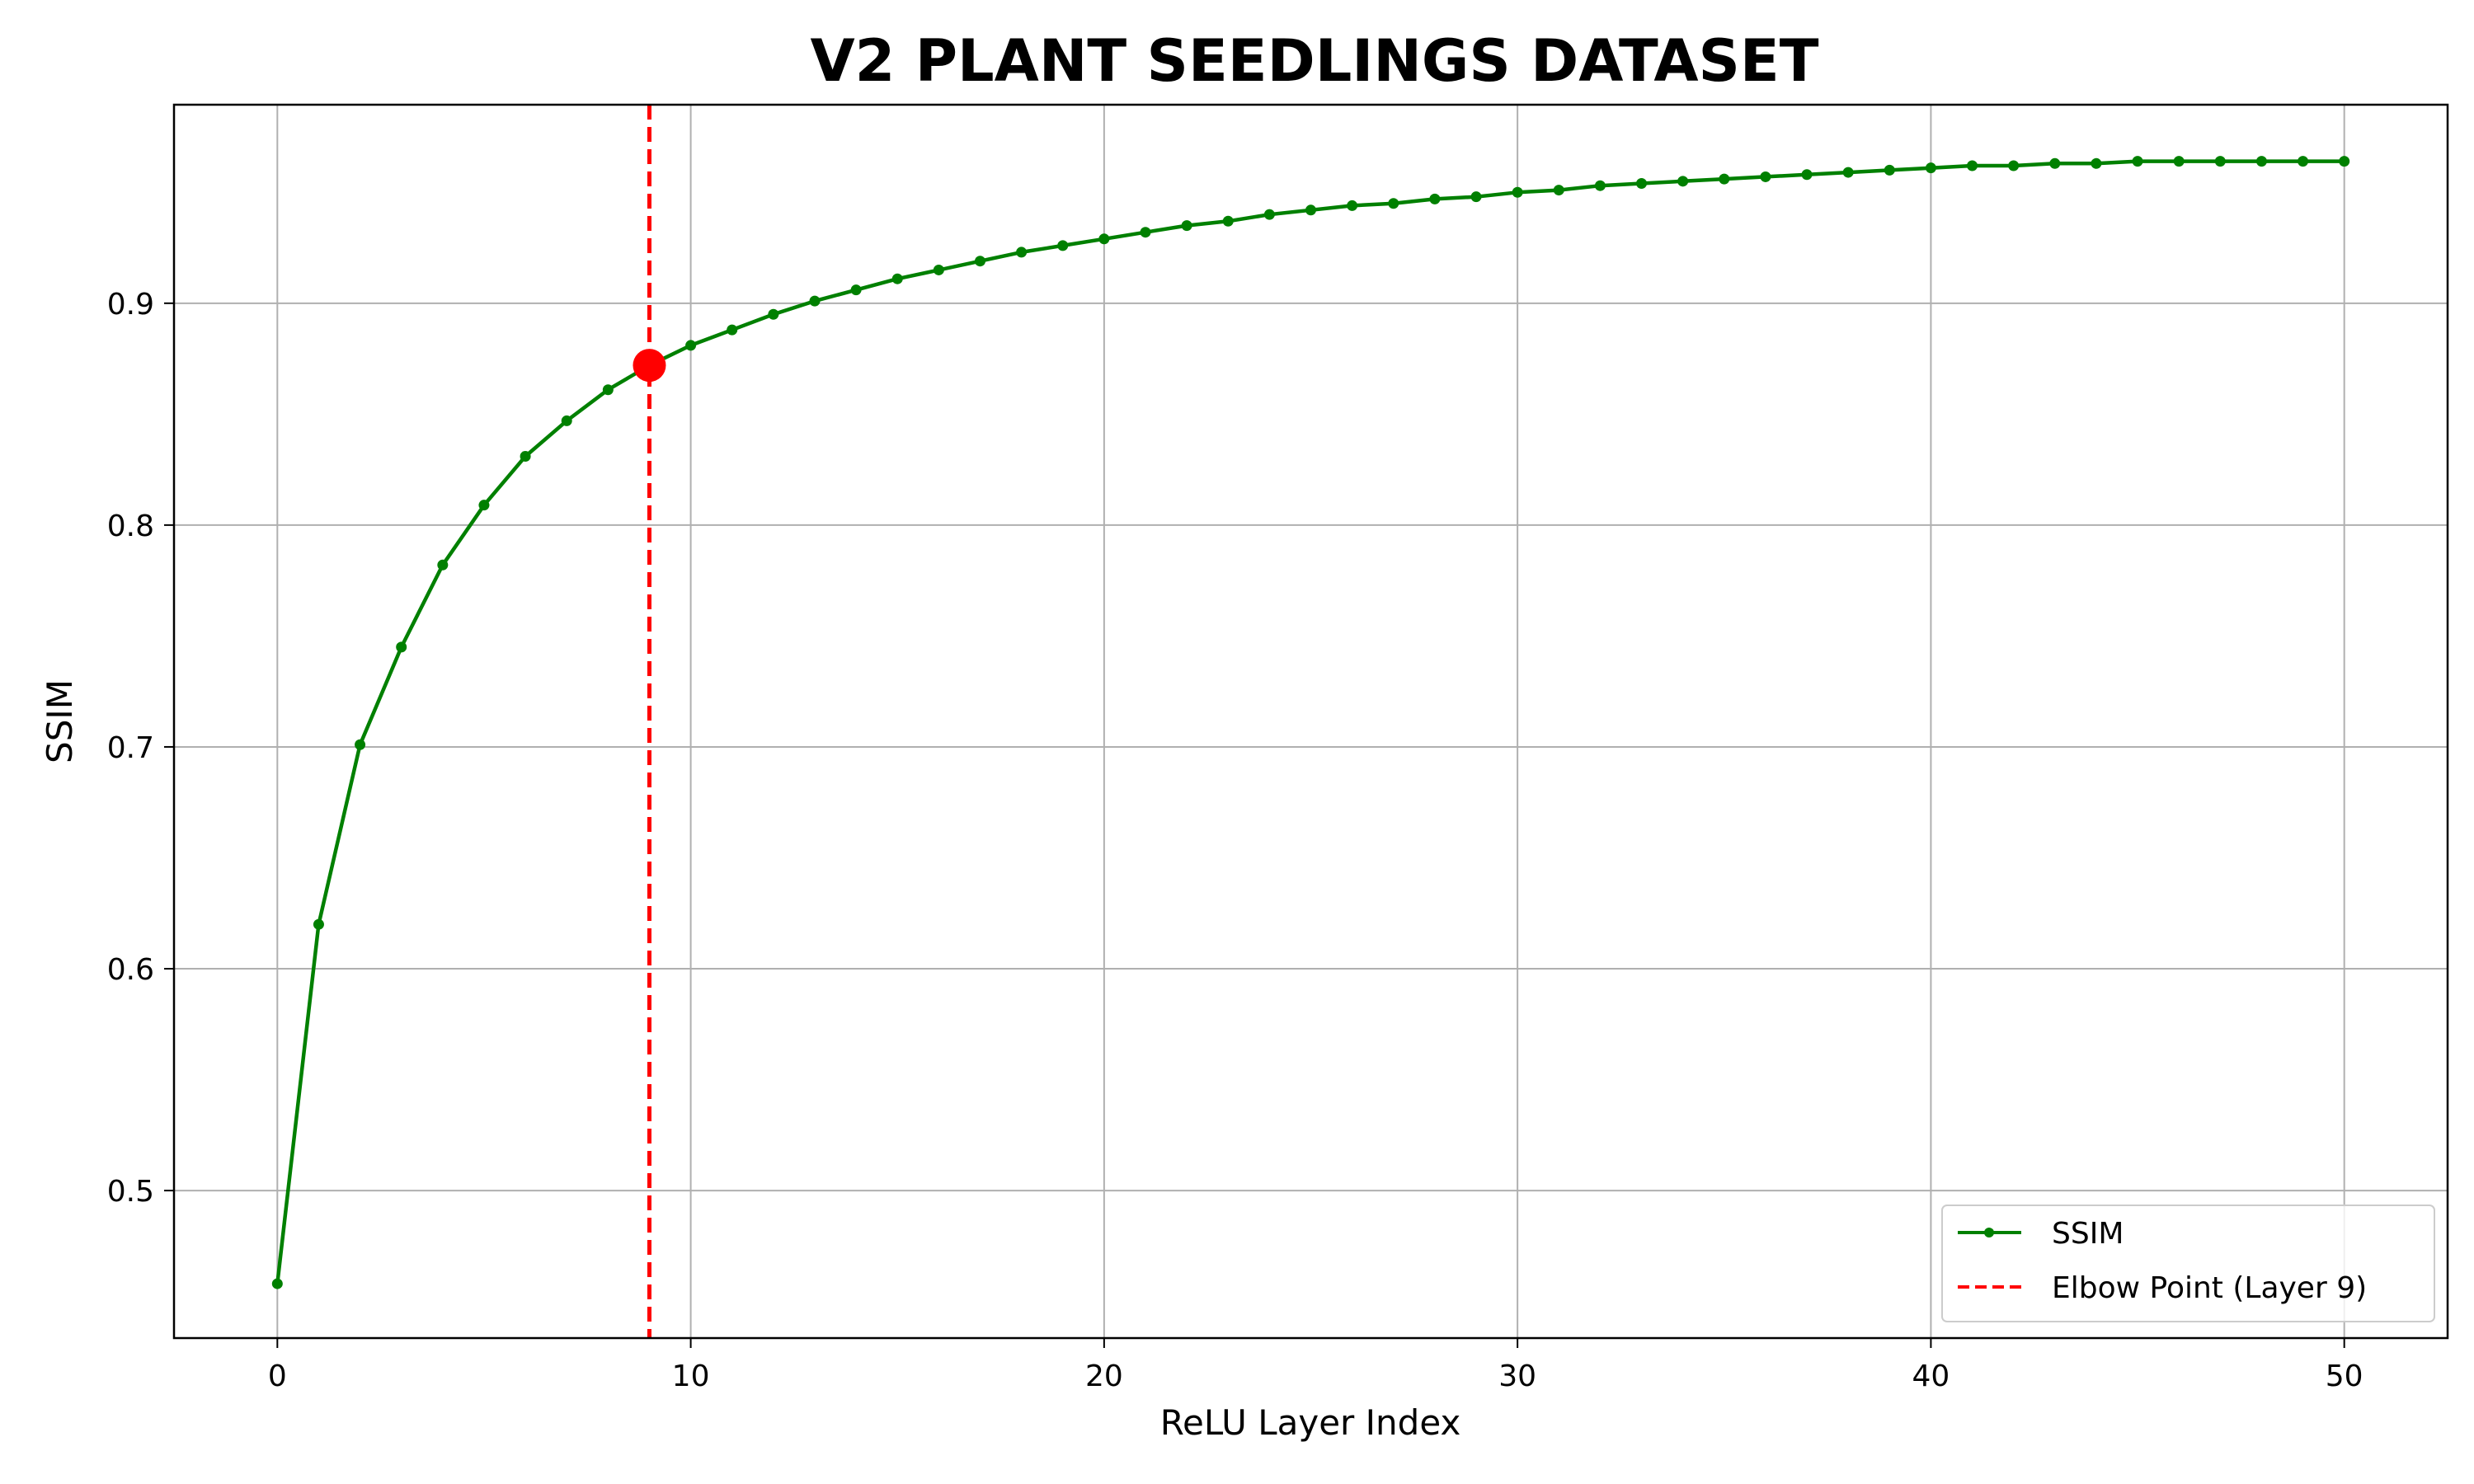 This screenshot has height=1484, width=2474. What do you see at coordinates (2344, 1376) in the screenshot?
I see `x-tick-label: 50` at bounding box center [2344, 1376].